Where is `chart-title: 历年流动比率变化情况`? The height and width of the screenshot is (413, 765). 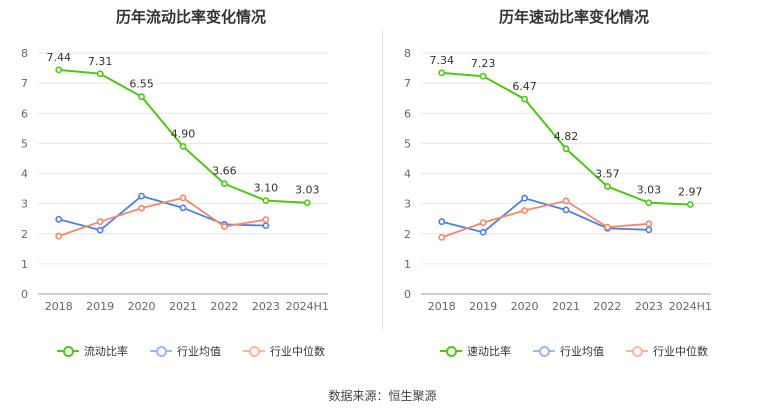 chart-title: 历年流动比率变化情况 is located at coordinates (190, 17).